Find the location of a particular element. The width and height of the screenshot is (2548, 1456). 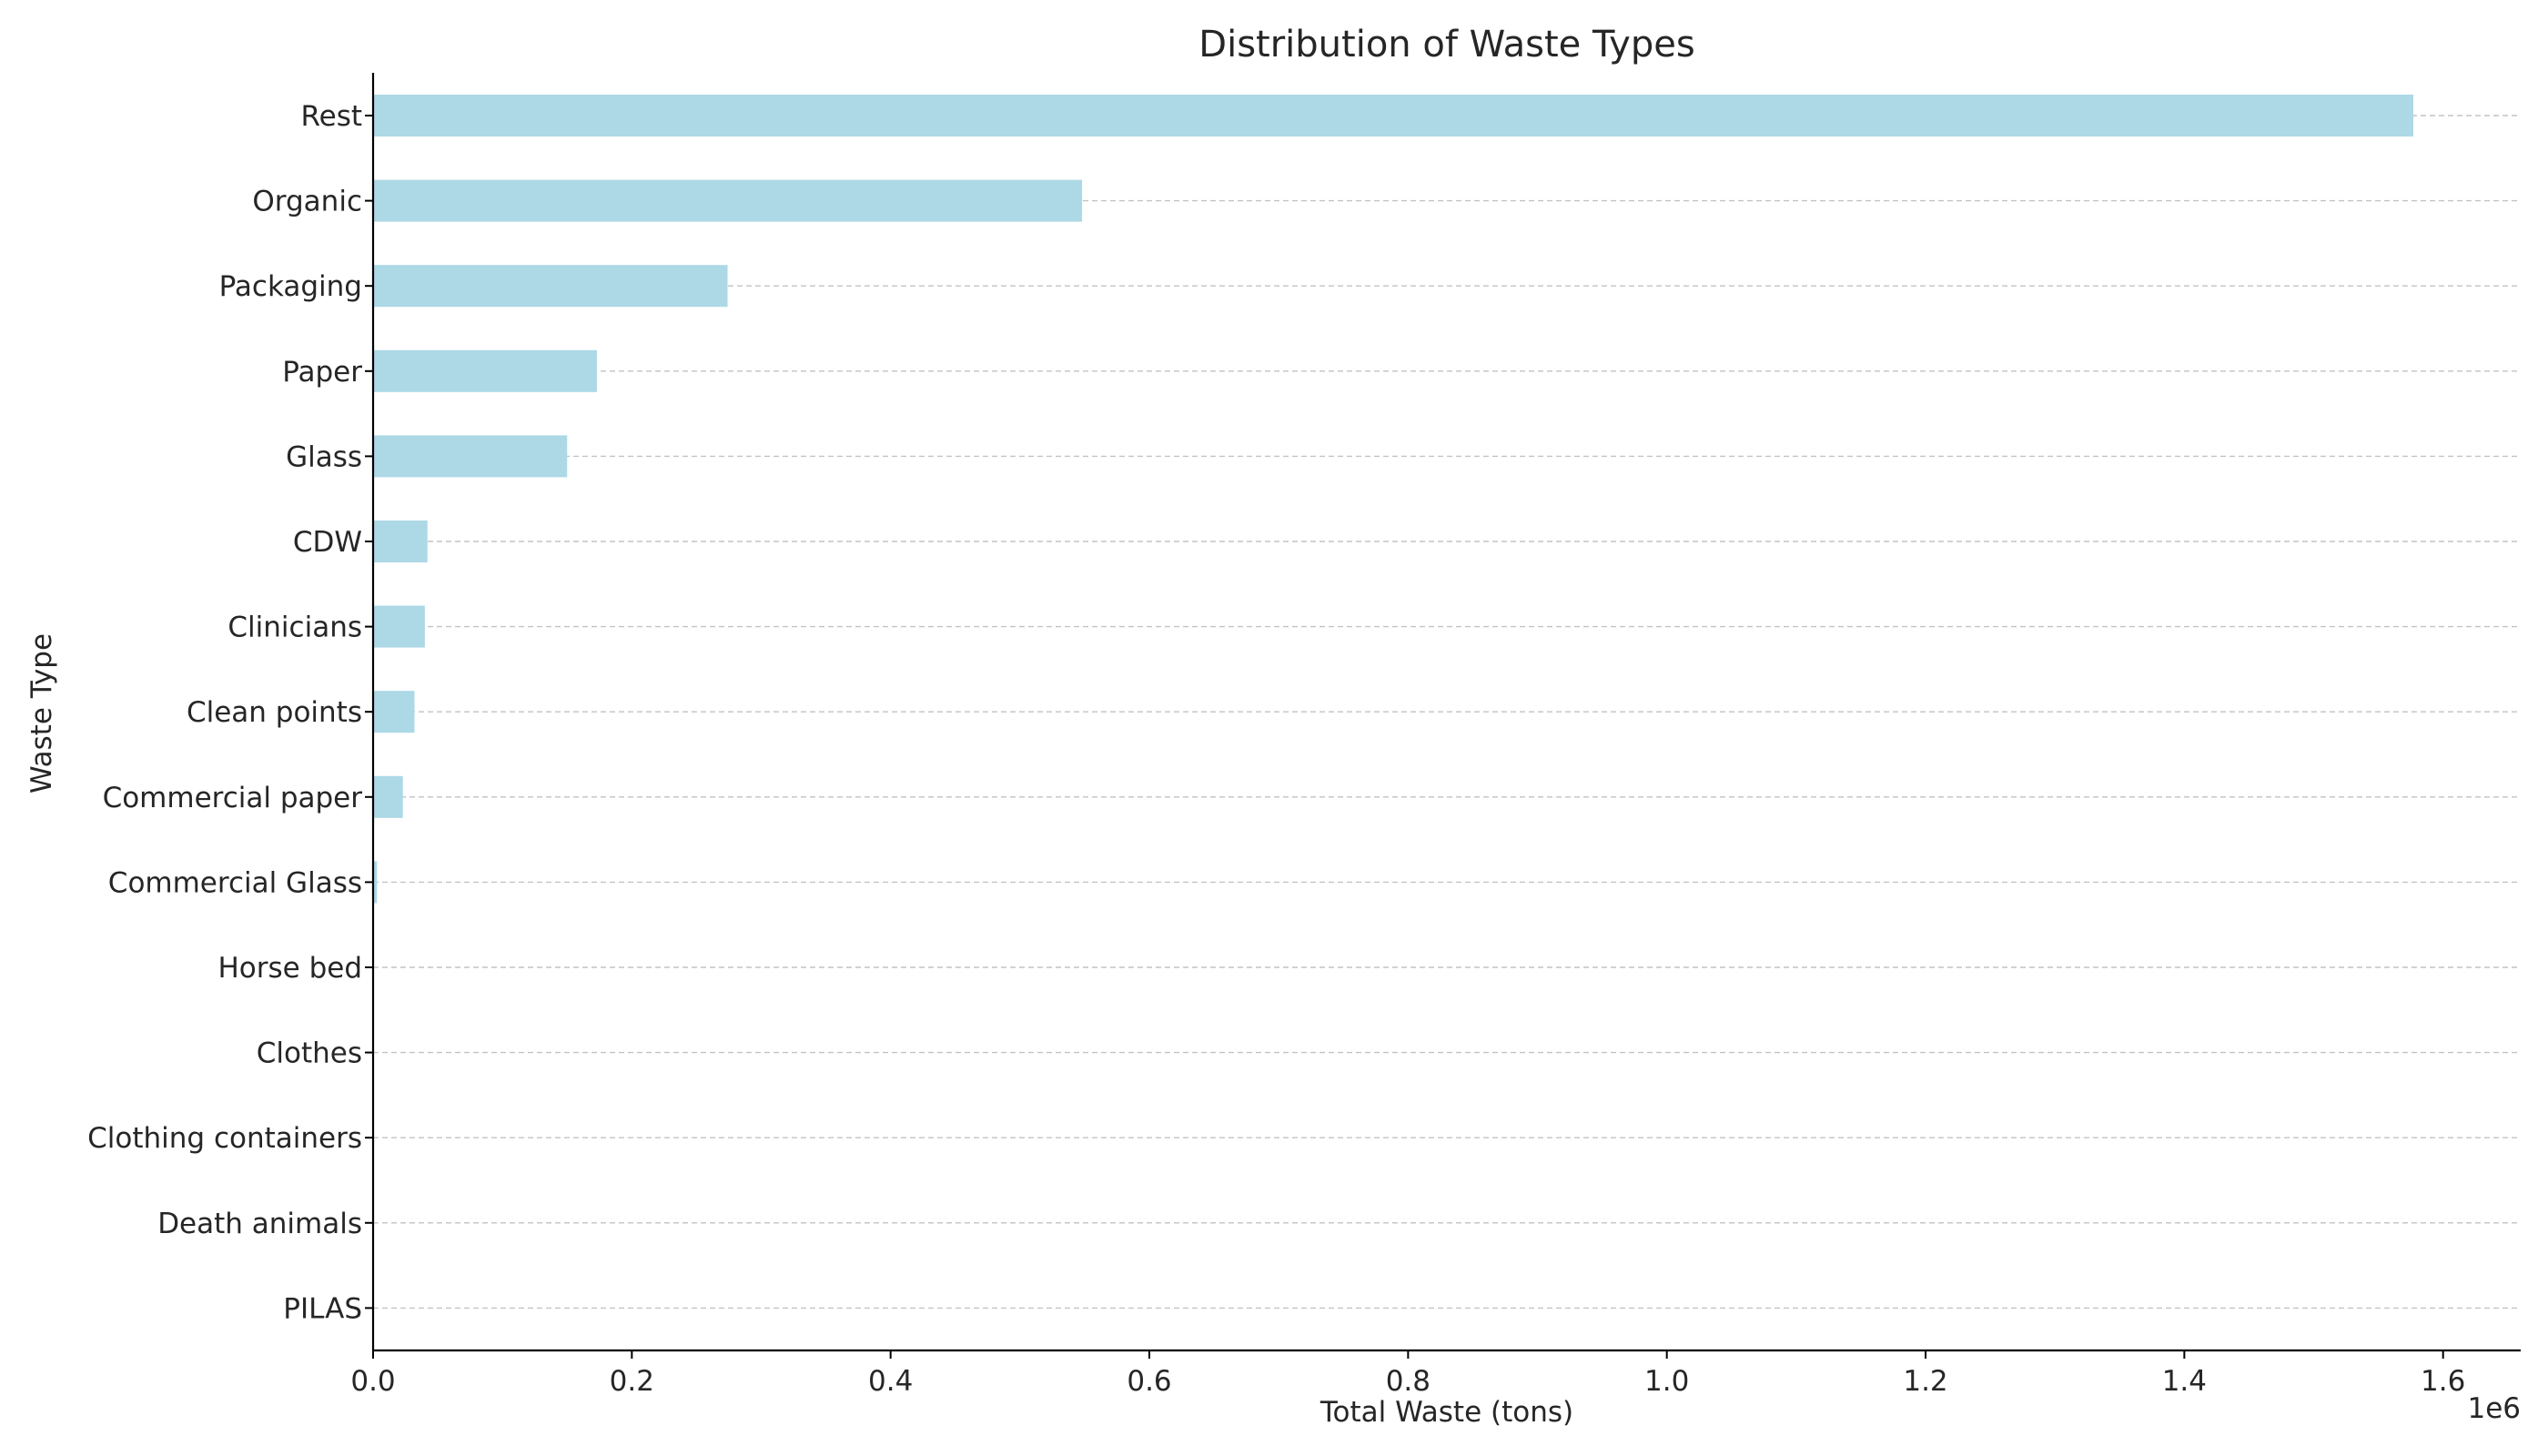

y-tick-label: PILAS is located at coordinates (323, 1309).